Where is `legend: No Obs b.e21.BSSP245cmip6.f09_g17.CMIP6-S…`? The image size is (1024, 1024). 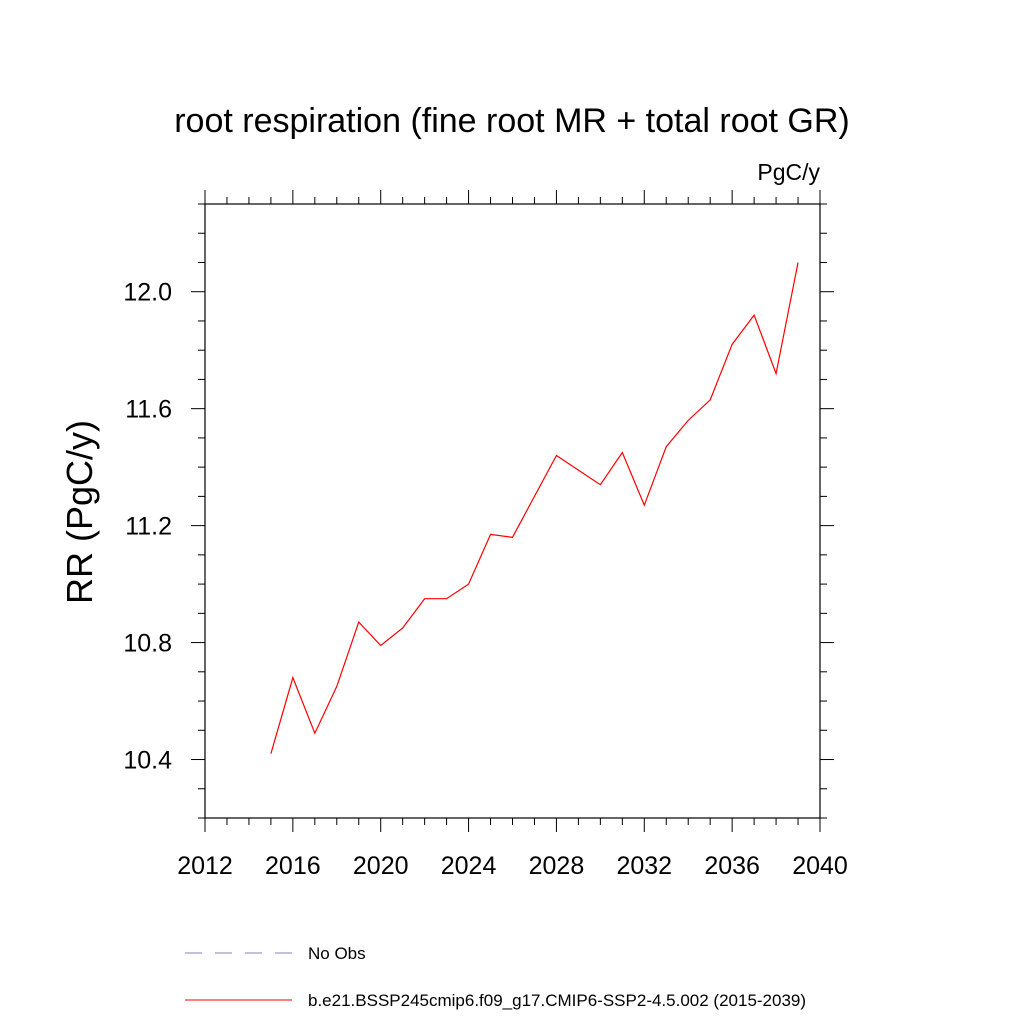
legend: No Obs b.e21.BSSP245cmip6.f09_g17.CMIP6-S… is located at coordinates (495, 977).